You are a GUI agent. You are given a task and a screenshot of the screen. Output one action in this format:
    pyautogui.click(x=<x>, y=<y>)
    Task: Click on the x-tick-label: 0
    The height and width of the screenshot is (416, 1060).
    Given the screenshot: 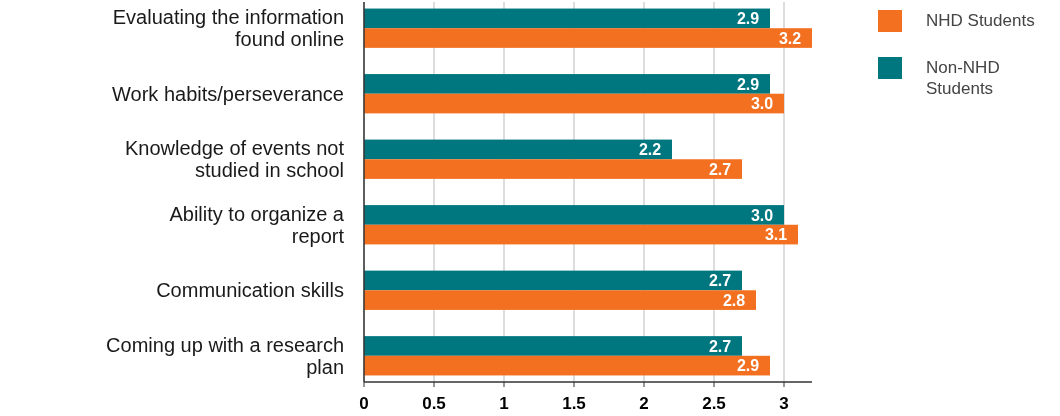 What is the action you would take?
    pyautogui.click(x=364, y=403)
    